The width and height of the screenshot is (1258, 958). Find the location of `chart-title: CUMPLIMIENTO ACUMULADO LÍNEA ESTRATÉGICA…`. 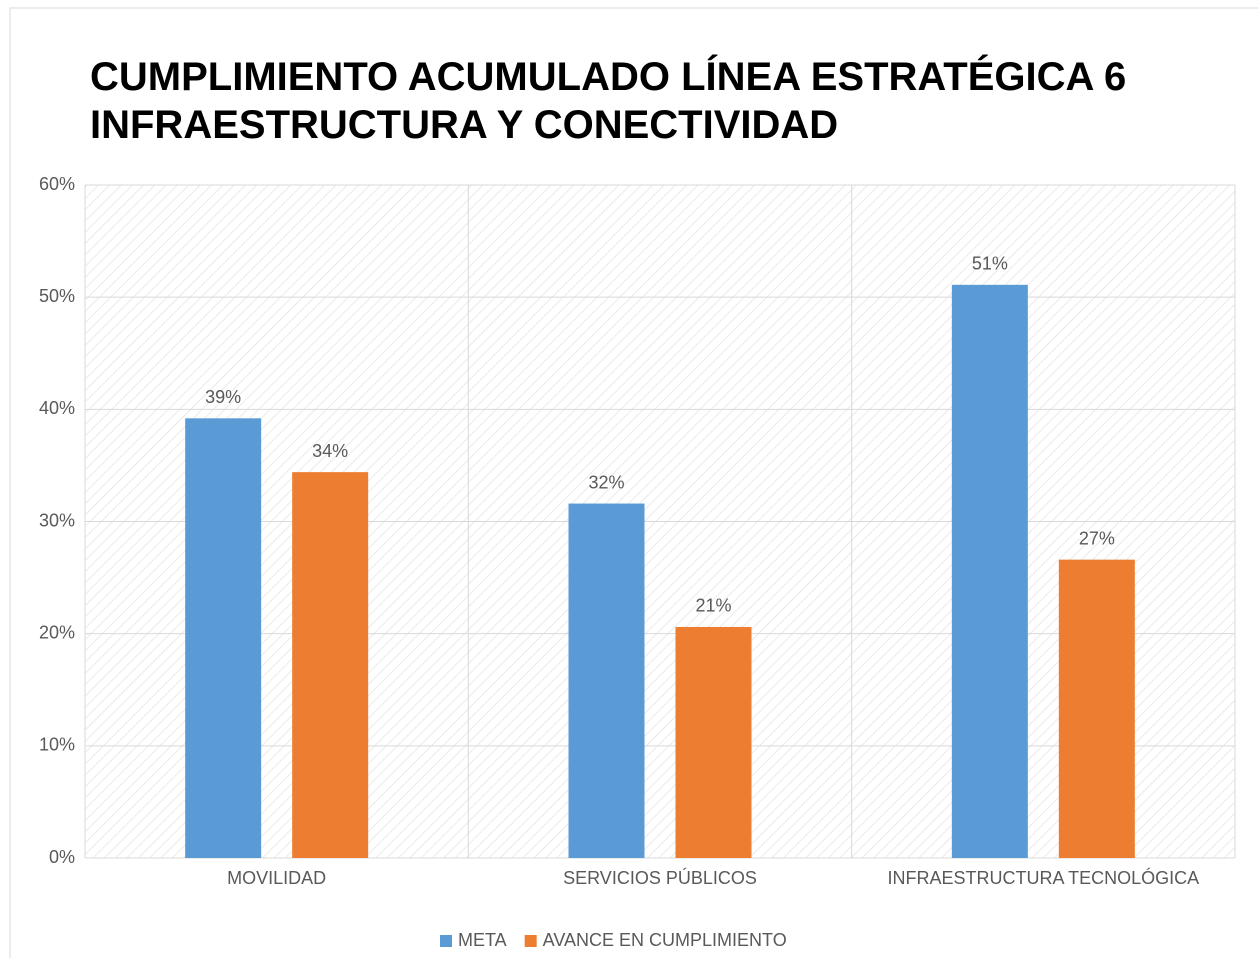

chart-title: CUMPLIMIENTO ACUMULADO LÍNEA ESTRATÉGICA… is located at coordinates (608, 76).